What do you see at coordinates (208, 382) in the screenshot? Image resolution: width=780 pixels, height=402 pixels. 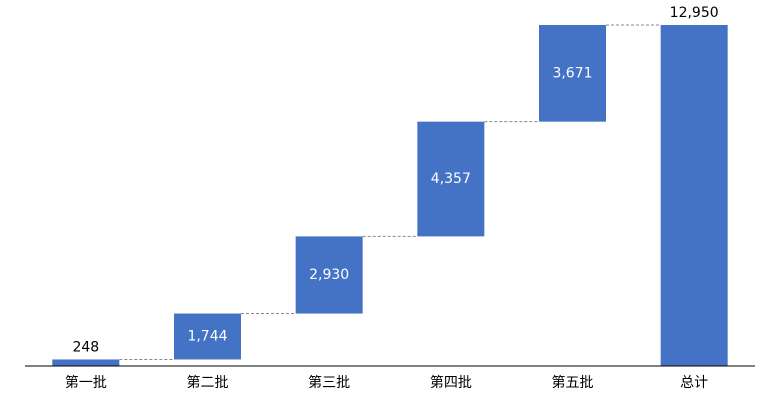 I see `x-tick-label: 第二批` at bounding box center [208, 382].